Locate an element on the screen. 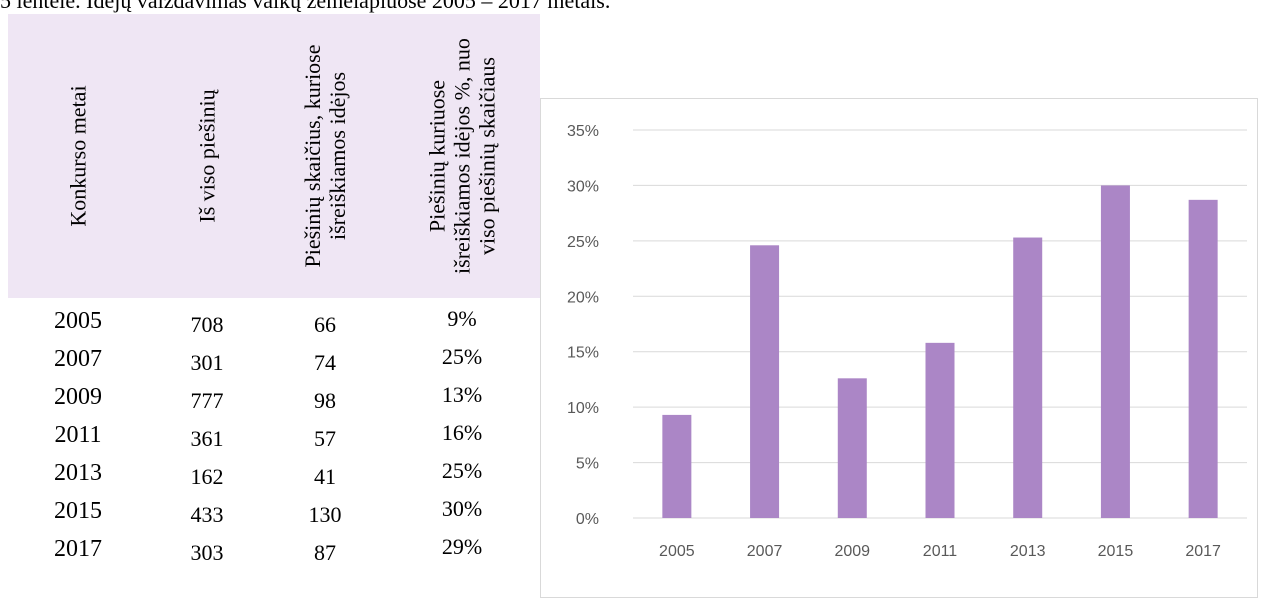 The width and height of the screenshot is (1283, 602). x-tick-label: 2015 is located at coordinates (1116, 551).